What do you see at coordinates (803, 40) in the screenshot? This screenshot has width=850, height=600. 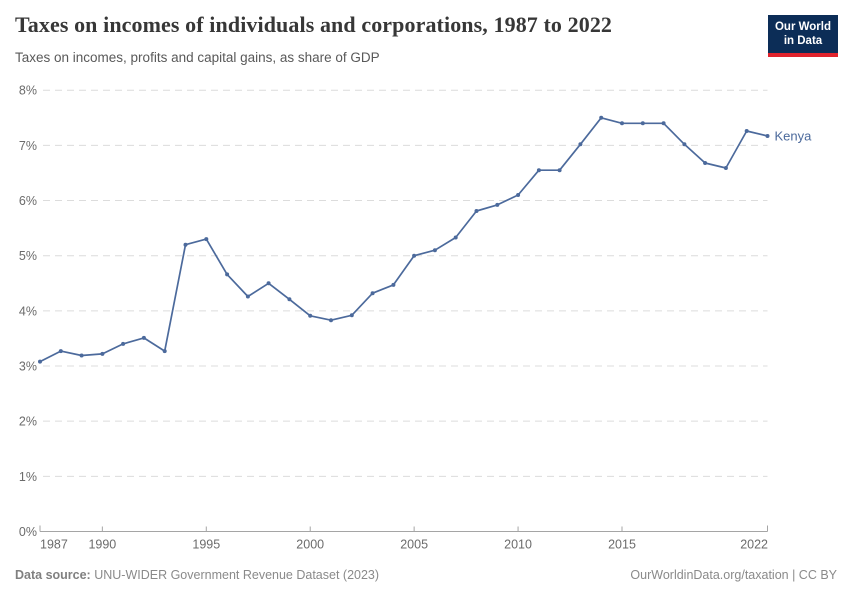 I see `owid-logo-line2: in Data` at bounding box center [803, 40].